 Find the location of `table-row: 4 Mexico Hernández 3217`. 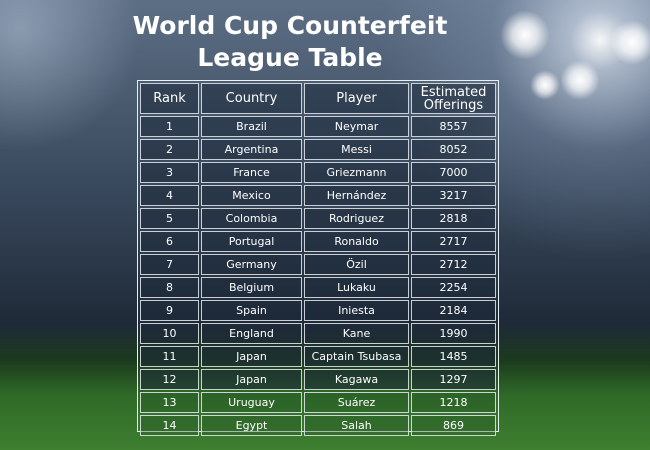

table-row: 4 Mexico Hernández 3217 is located at coordinates (318, 195).